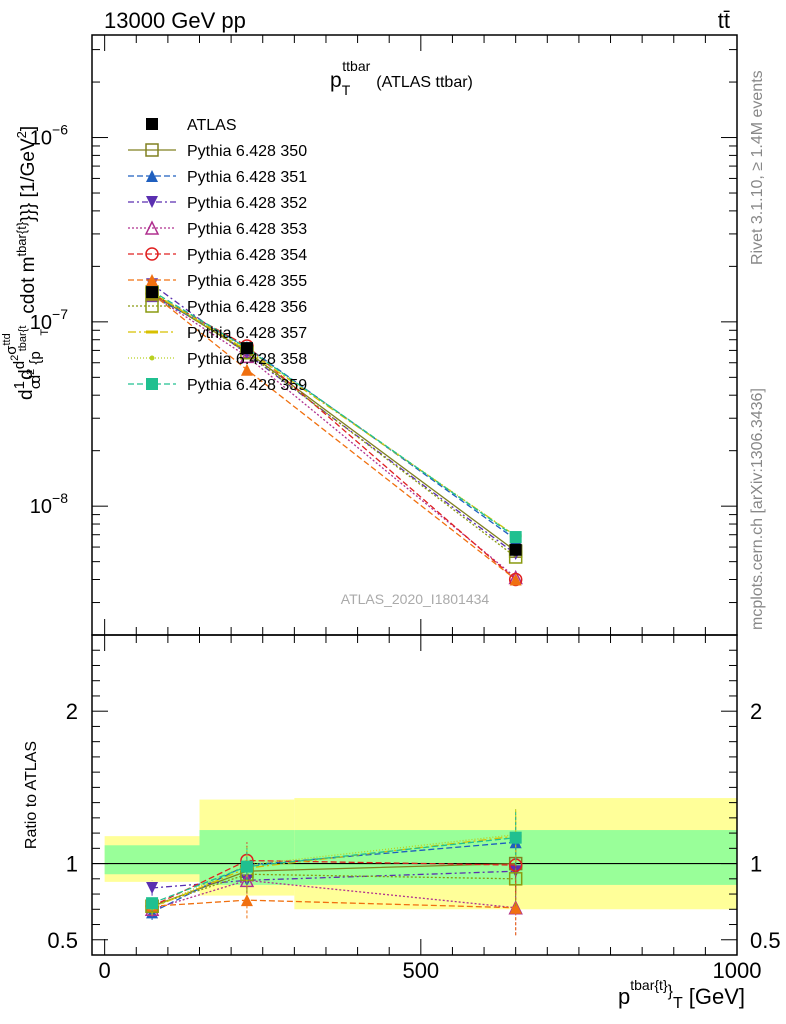 The width and height of the screenshot is (786, 1024). What do you see at coordinates (424, 82) in the screenshot?
I see `title-rest: (ATLAS ttbar)` at bounding box center [424, 82].